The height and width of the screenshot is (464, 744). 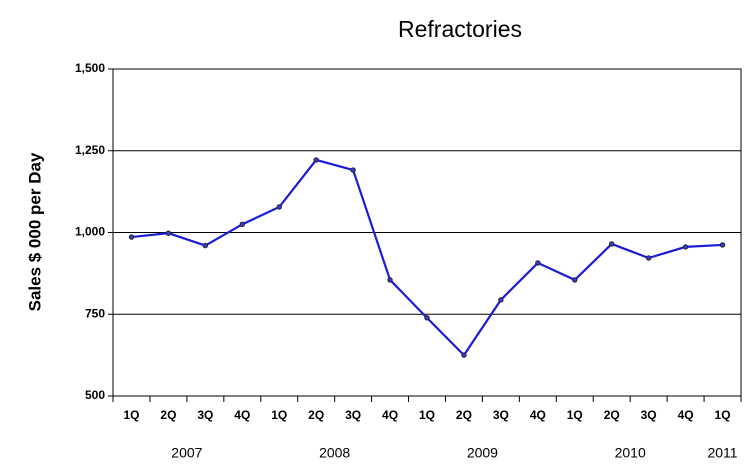 I want to click on x-group-label: 2007, so click(x=186, y=453).